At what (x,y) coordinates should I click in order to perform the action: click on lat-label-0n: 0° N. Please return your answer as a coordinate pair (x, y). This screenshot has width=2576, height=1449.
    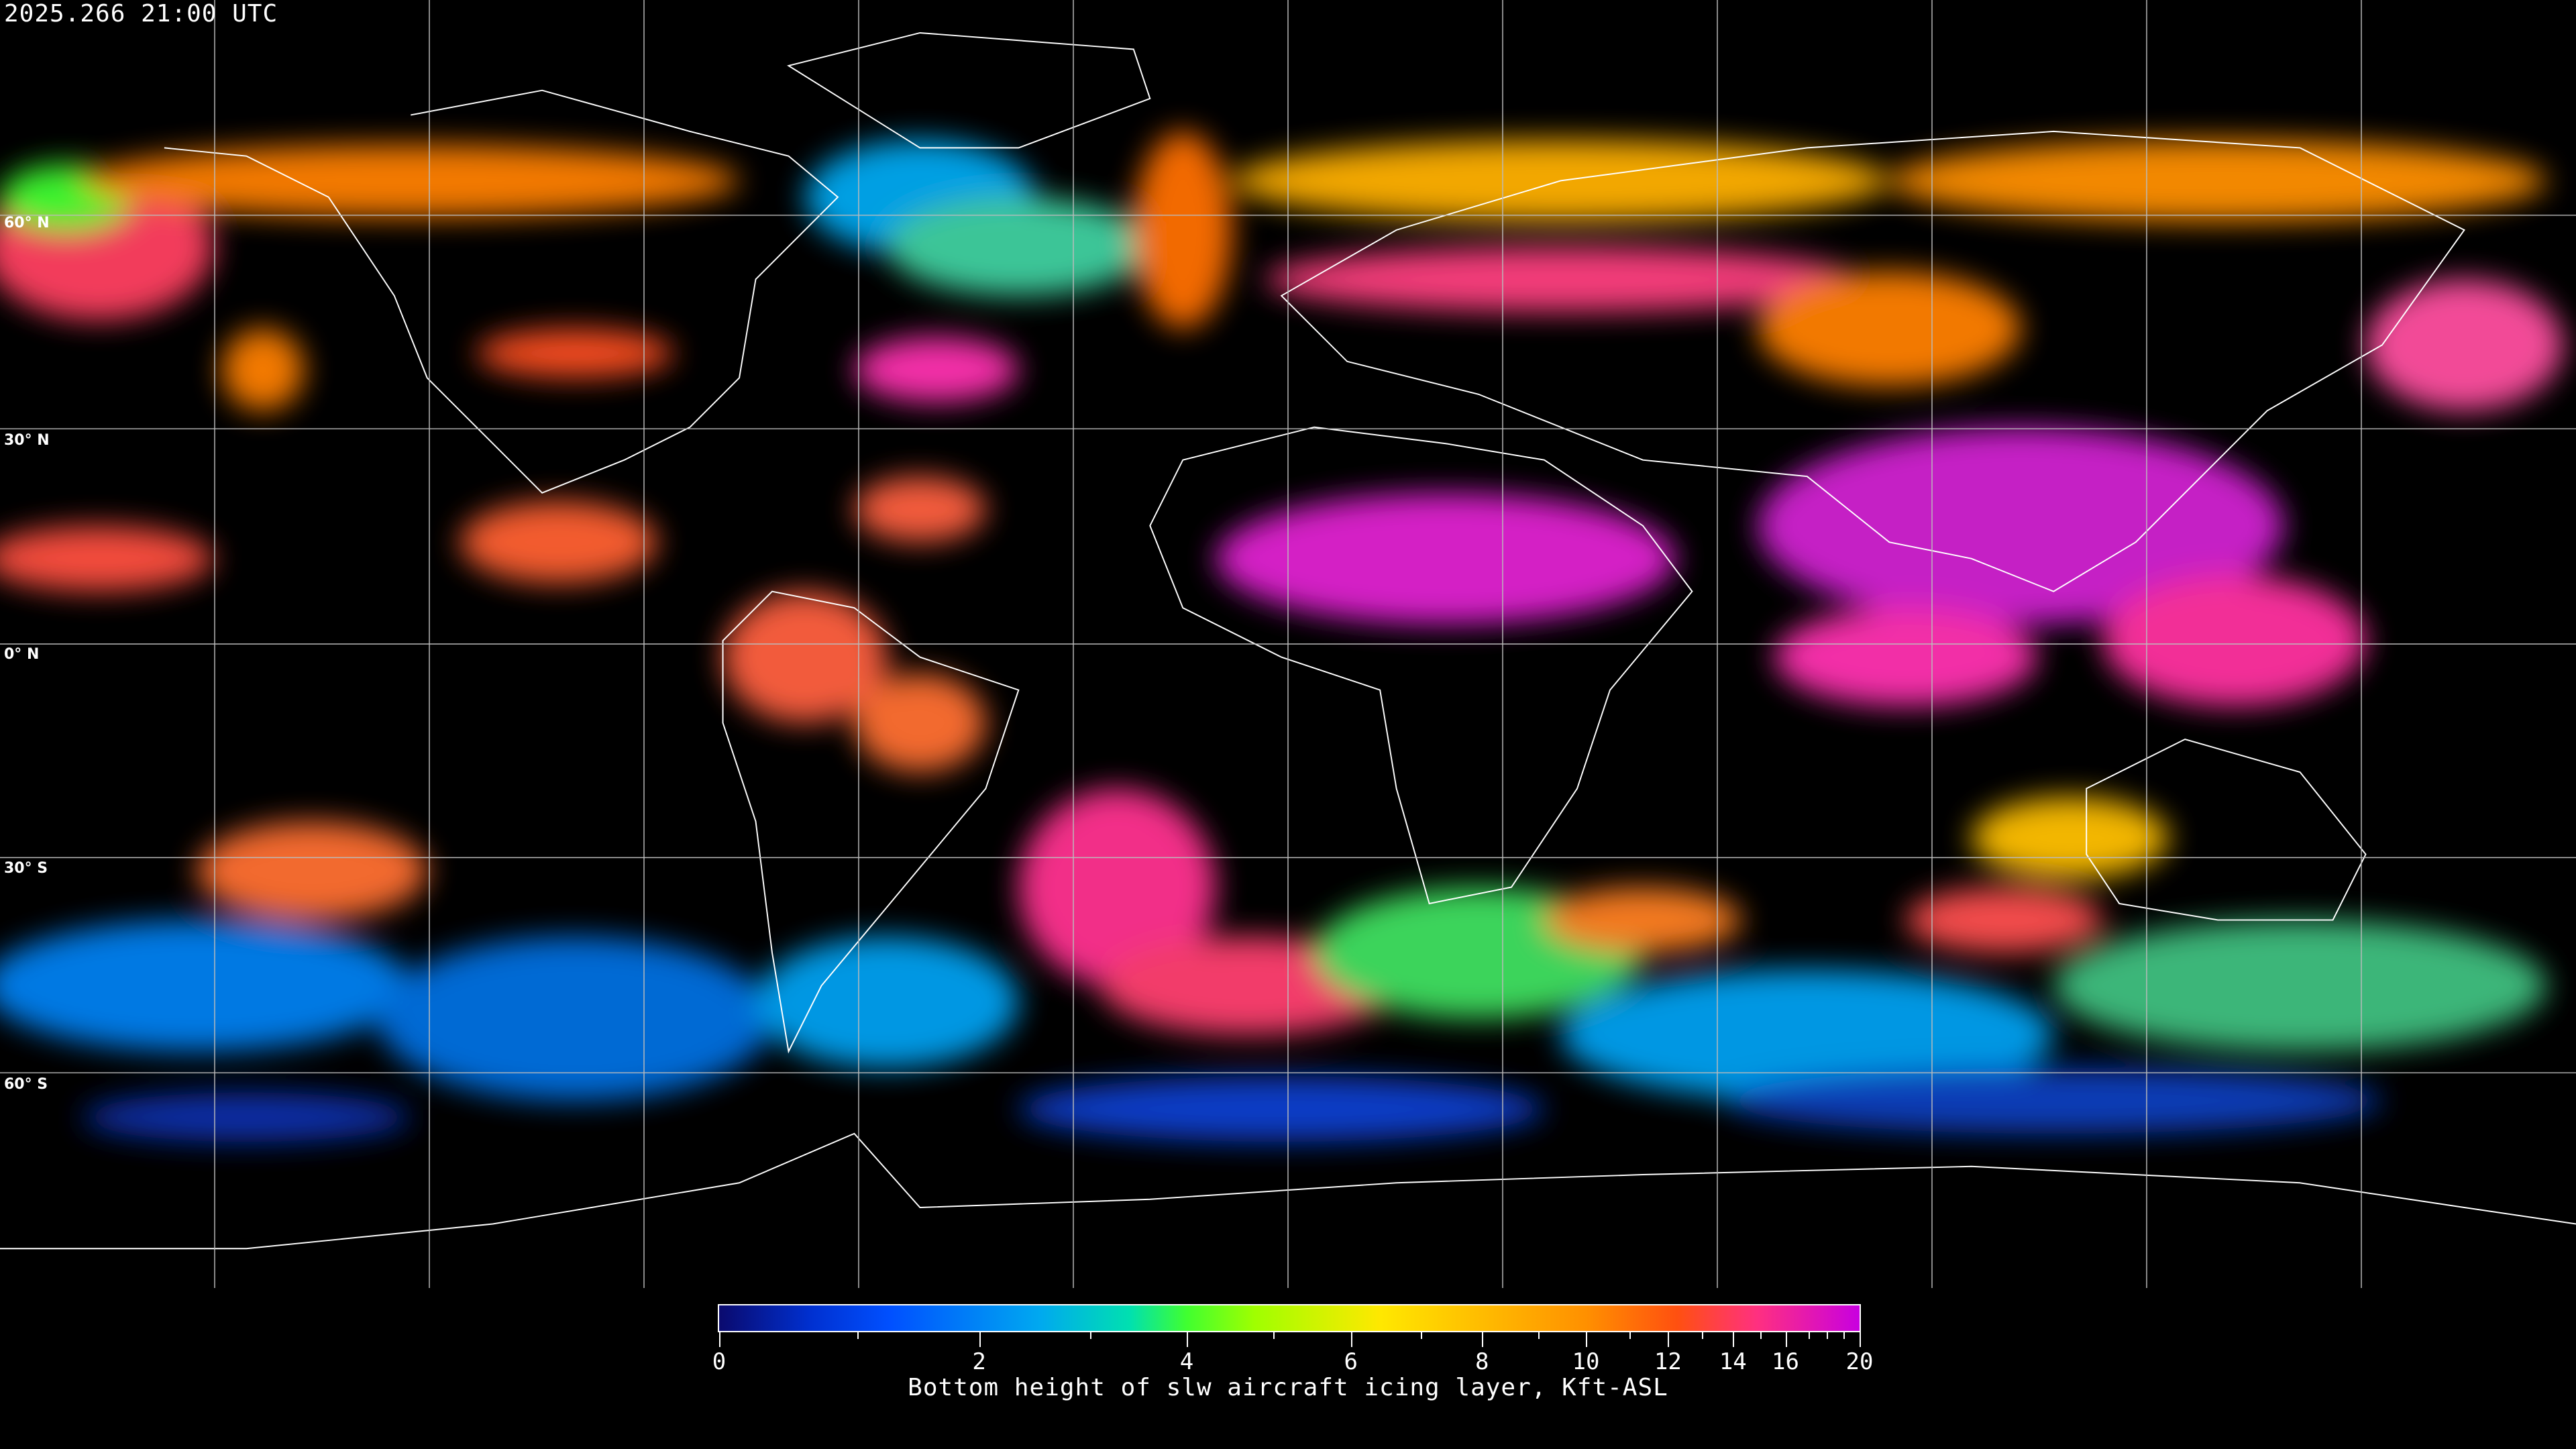
    Looking at the image, I should click on (22, 654).